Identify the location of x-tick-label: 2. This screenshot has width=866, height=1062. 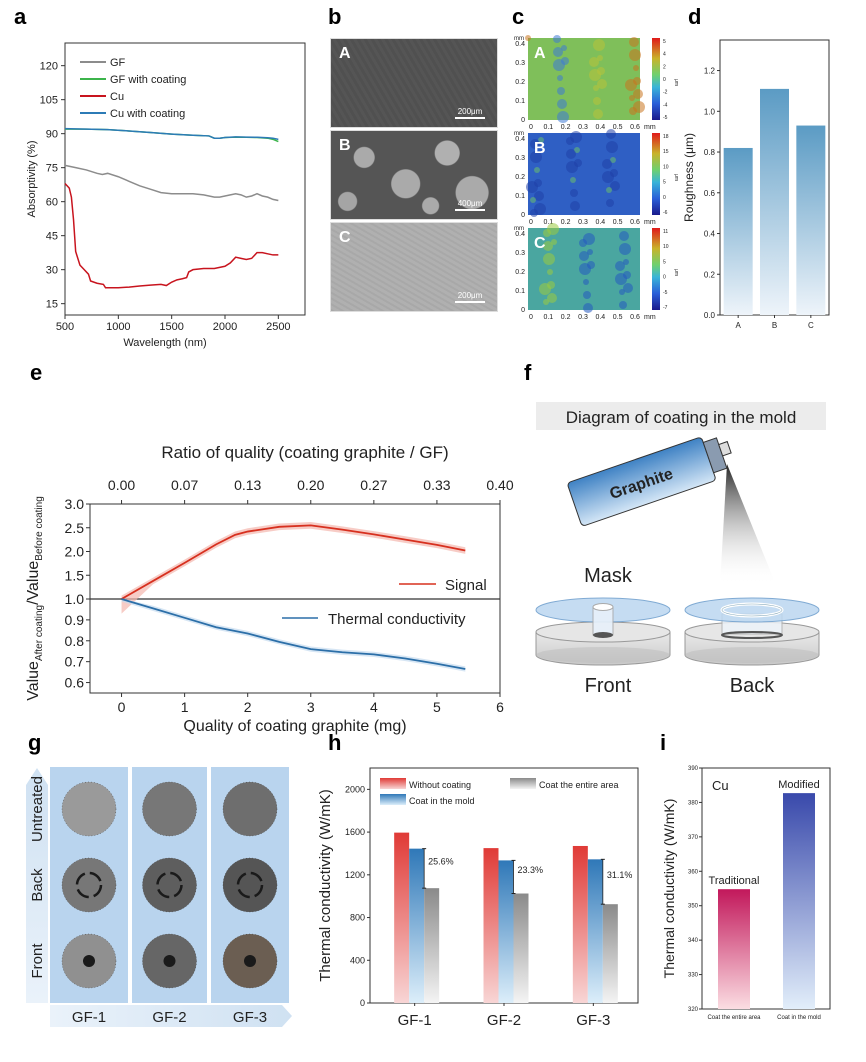
(248, 707).